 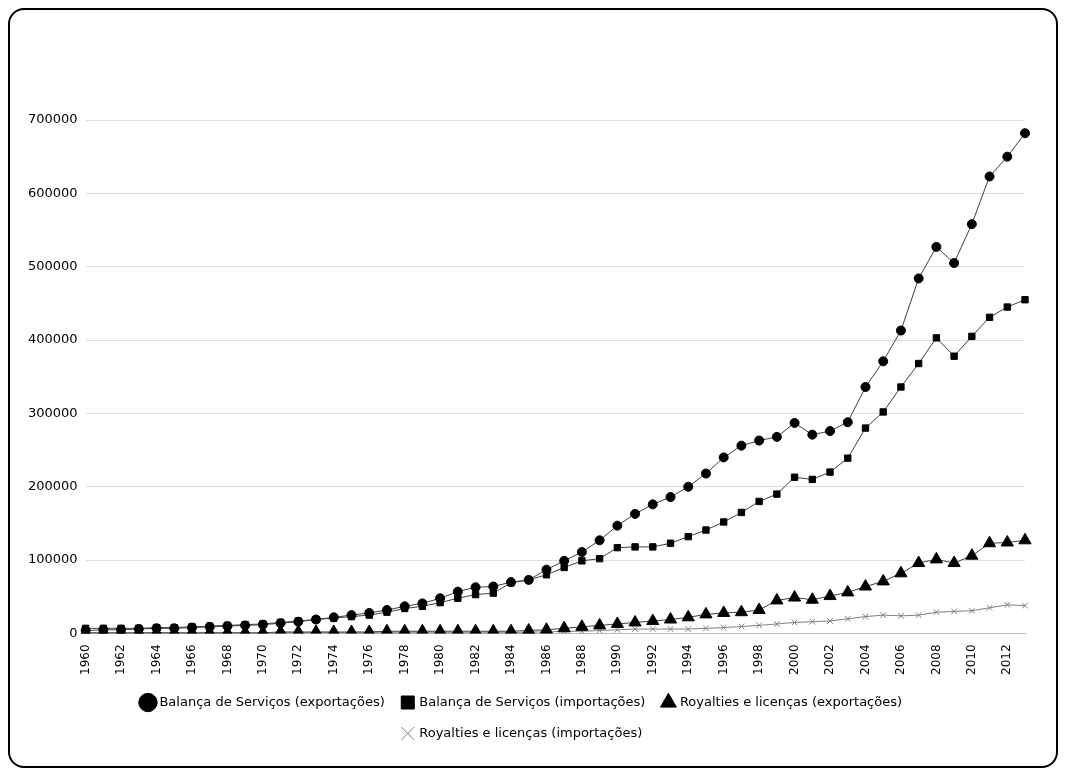 What do you see at coordinates (545, 660) in the screenshot?
I see `x-tick-label: 1986` at bounding box center [545, 660].